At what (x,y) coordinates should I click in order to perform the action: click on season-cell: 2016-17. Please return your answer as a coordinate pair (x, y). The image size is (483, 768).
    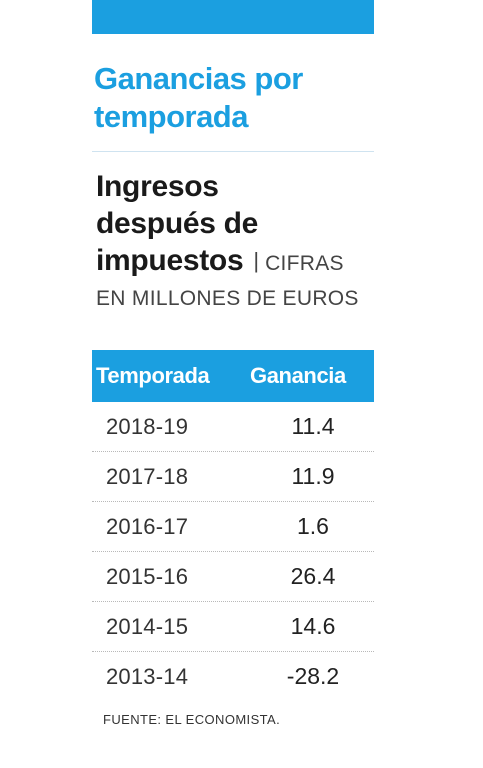
    Looking at the image, I should click on (147, 526).